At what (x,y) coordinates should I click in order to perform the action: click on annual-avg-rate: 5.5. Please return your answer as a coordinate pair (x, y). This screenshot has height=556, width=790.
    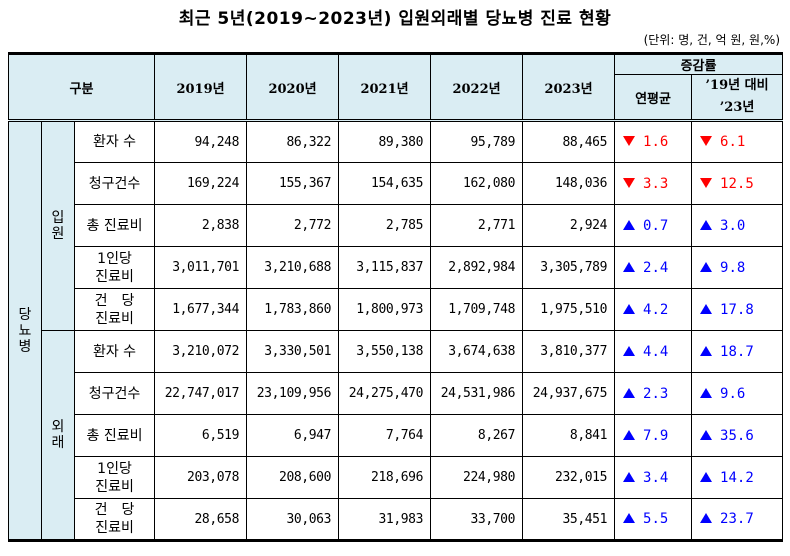
    Looking at the image, I should click on (653, 519).